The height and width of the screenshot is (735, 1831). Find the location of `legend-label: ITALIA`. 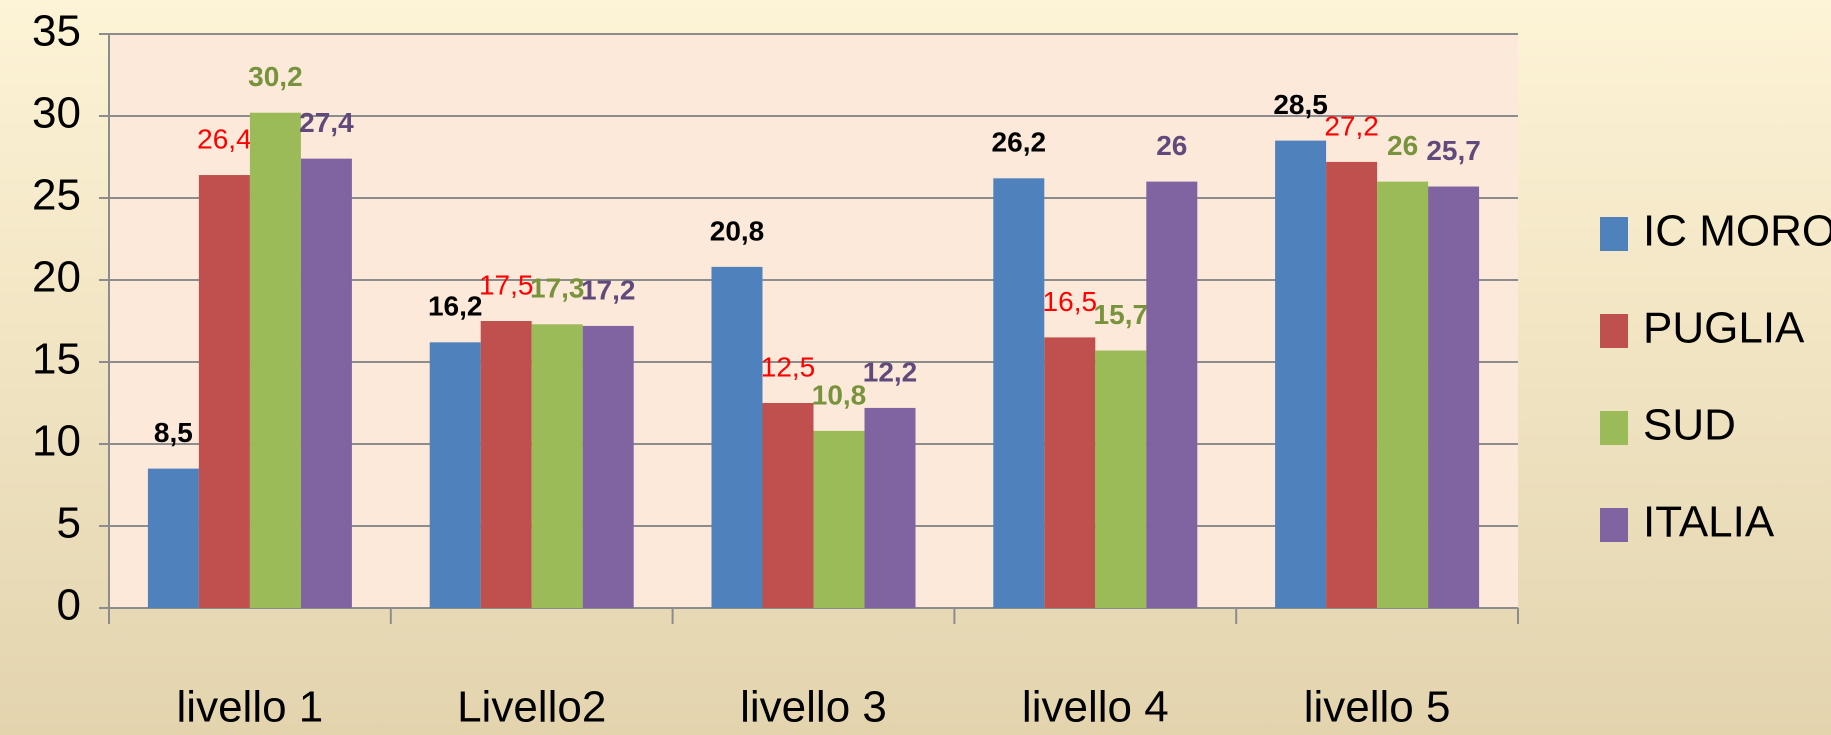

legend-label: ITALIA is located at coordinates (1709, 522).